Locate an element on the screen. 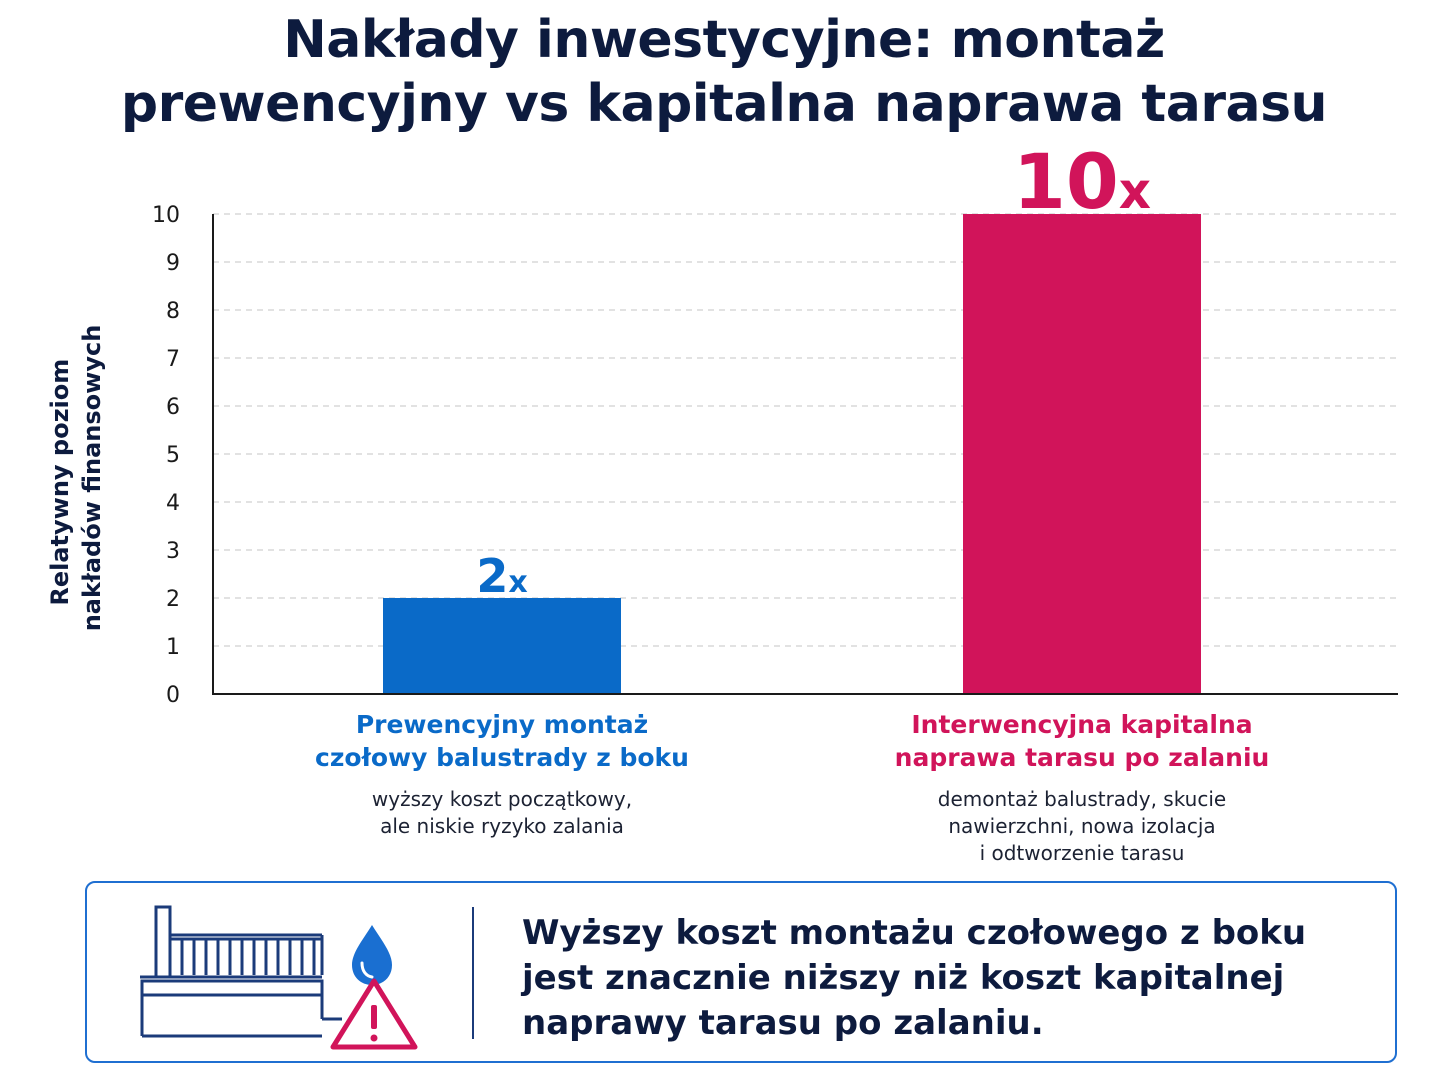 This screenshot has height=1086, width=1448. y-tick-label: 5 is located at coordinates (173, 455).